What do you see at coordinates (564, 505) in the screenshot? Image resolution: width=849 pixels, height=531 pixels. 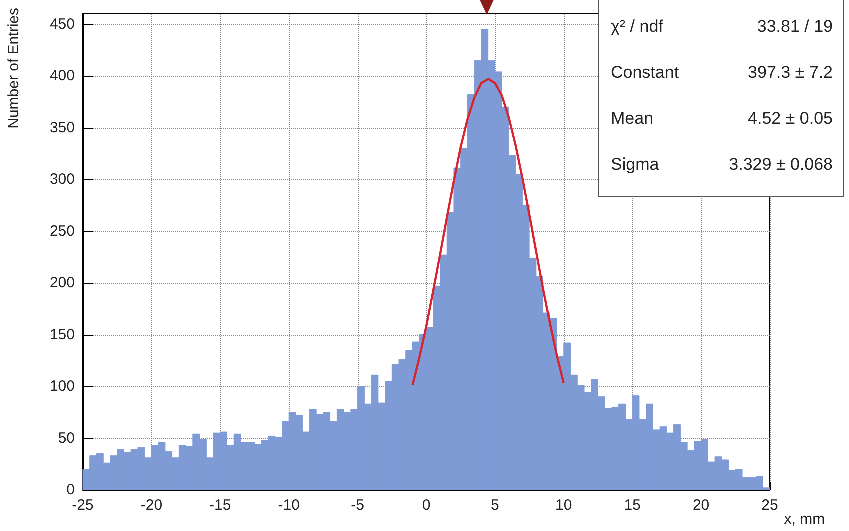 I see `x-tick-label: 10` at bounding box center [564, 505].